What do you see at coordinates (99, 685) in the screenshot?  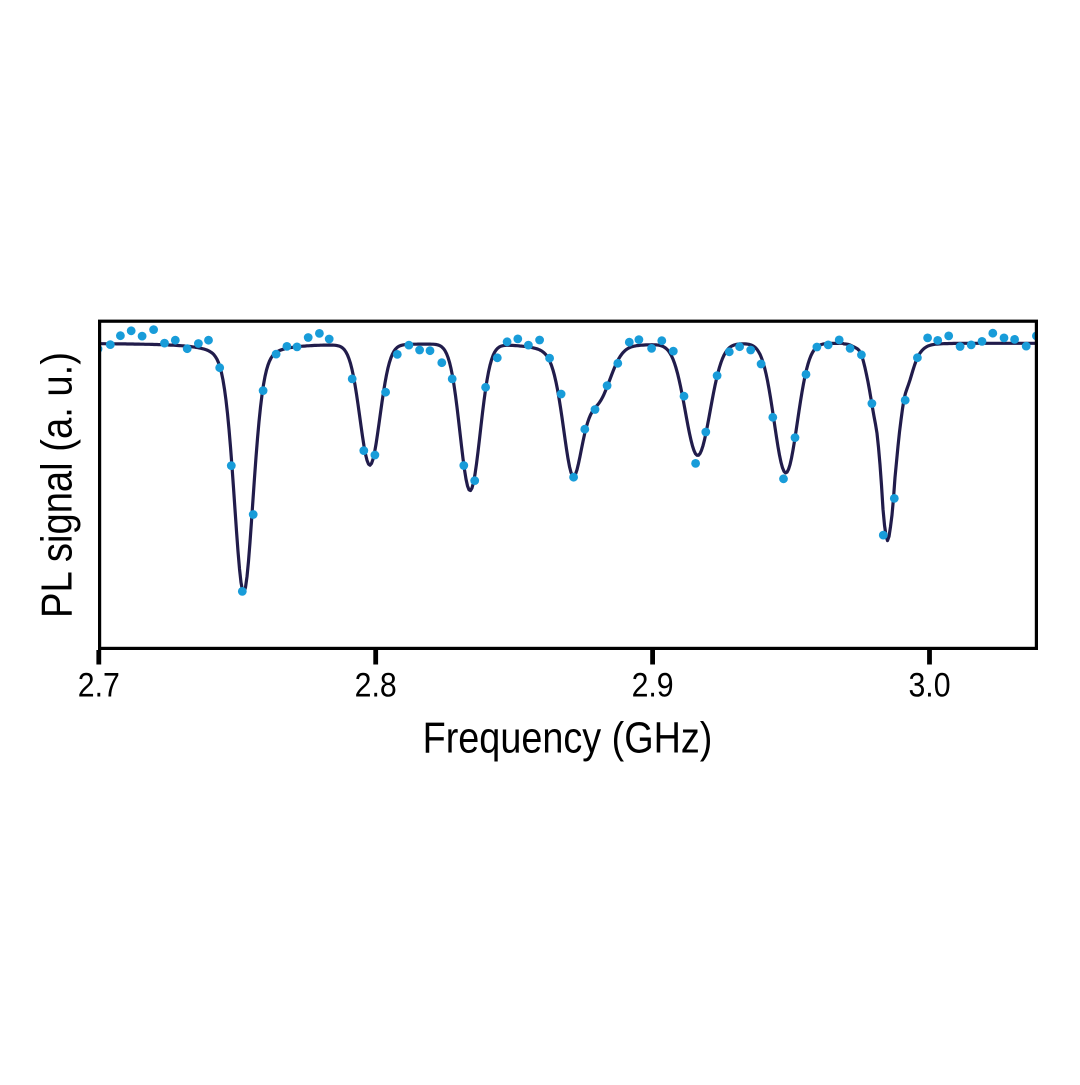 I see `svg-text: 2.7` at bounding box center [99, 685].